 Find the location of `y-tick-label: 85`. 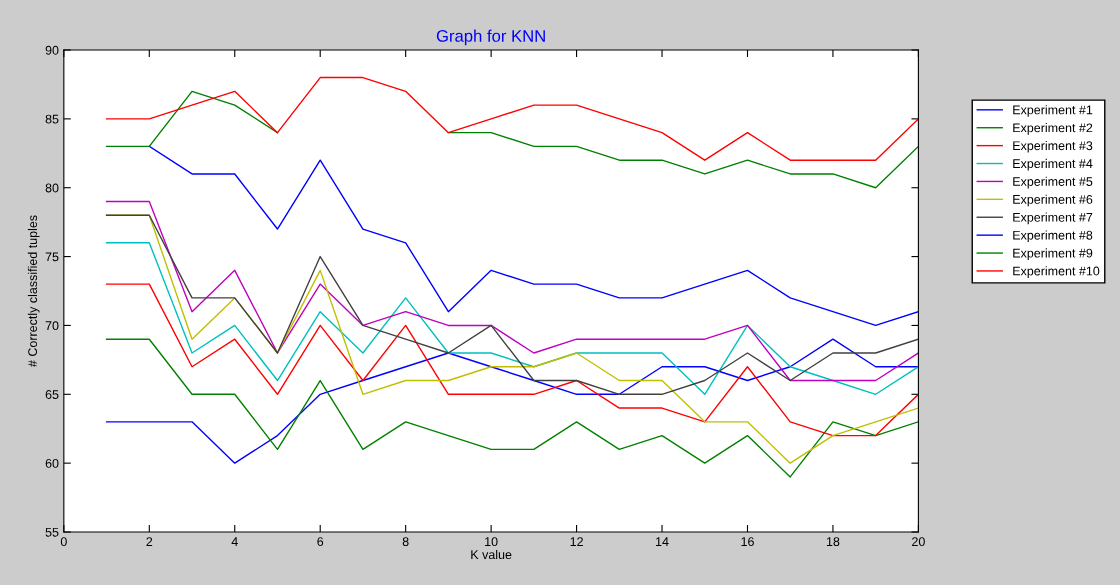

y-tick-label: 85 is located at coordinates (52, 119).